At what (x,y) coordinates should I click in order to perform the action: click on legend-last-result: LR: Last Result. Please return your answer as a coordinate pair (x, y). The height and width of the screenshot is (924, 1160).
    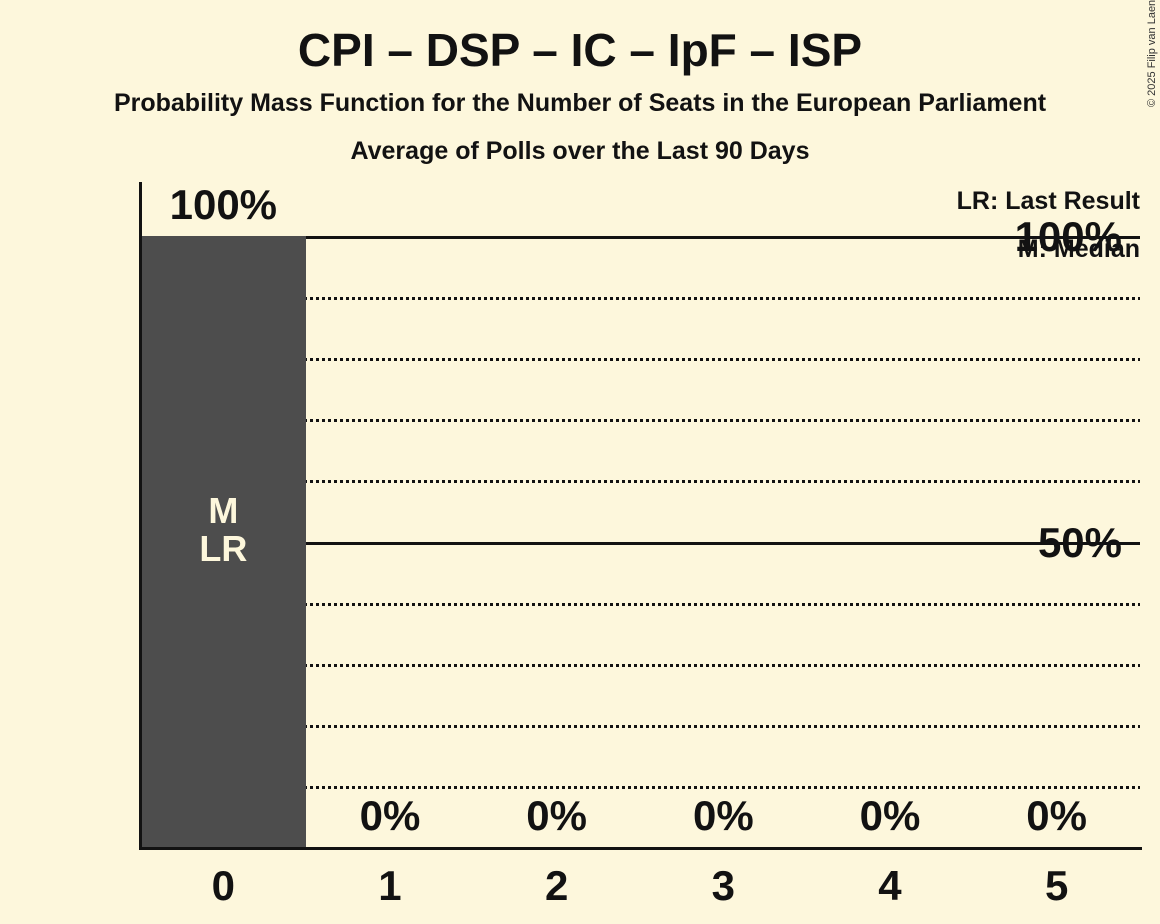
    Looking at the image, I should click on (1048, 201).